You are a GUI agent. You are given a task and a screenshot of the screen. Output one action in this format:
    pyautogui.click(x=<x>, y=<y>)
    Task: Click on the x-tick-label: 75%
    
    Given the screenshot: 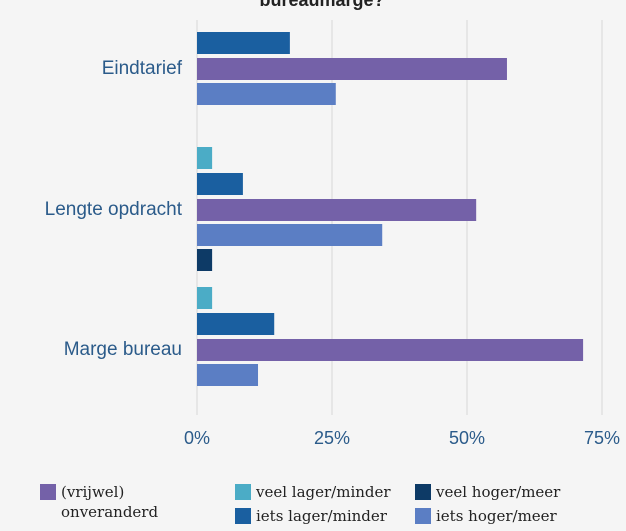 What is the action you would take?
    pyautogui.click(x=602, y=438)
    